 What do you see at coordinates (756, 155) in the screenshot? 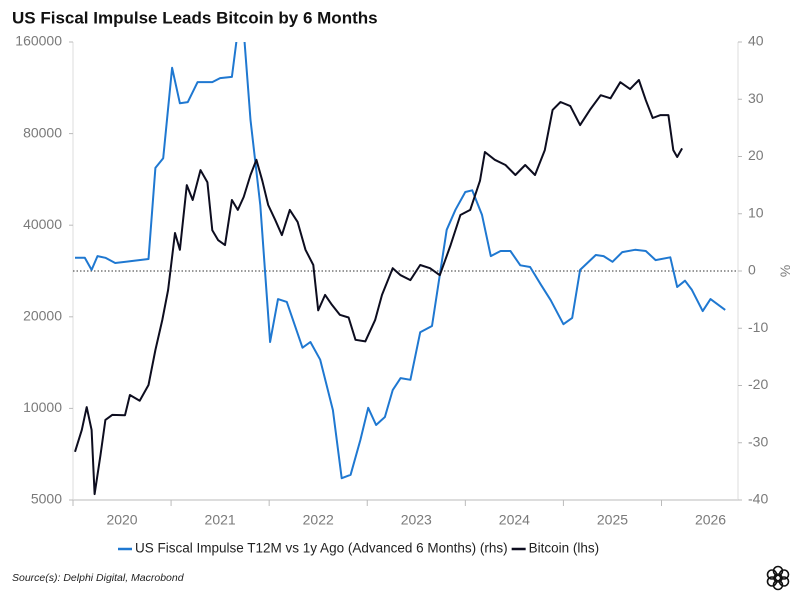
I see `y2-tick-label: 20` at bounding box center [756, 155].